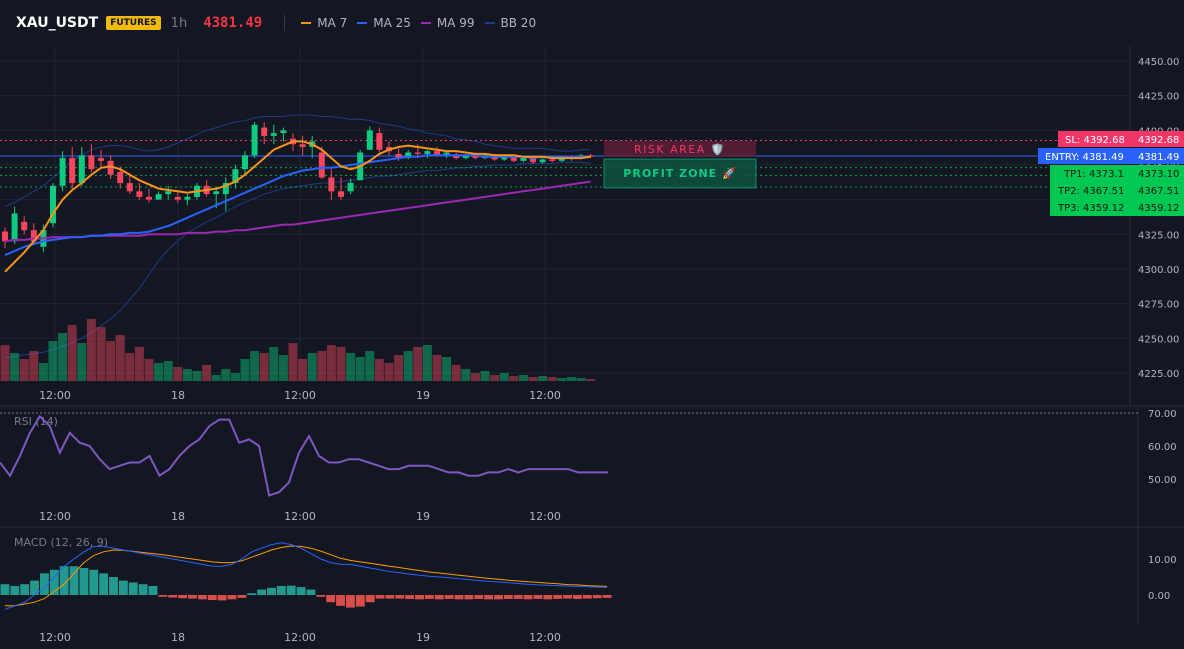 This screenshot has height=649, width=1184. What do you see at coordinates (1084, 157) in the screenshot?
I see `entry-label: ENTRY: 4381.49` at bounding box center [1084, 157].